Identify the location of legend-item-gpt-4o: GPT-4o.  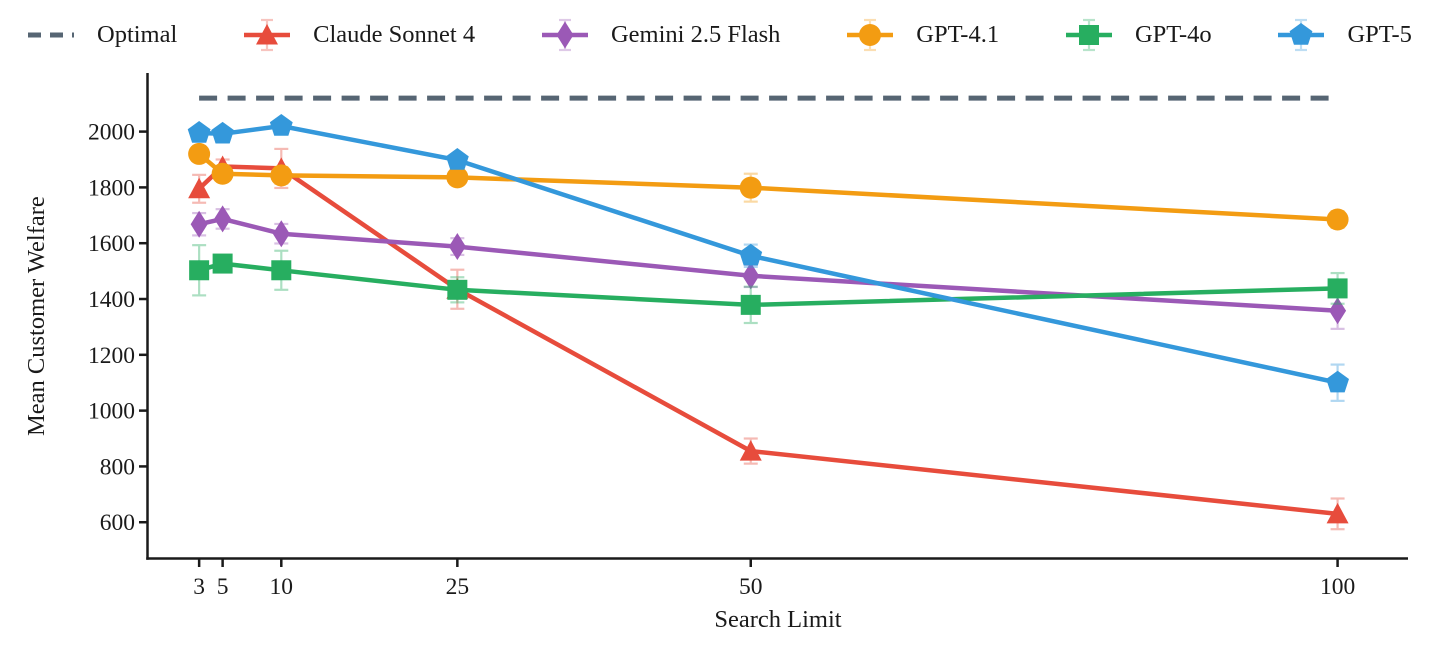
(1138, 35).